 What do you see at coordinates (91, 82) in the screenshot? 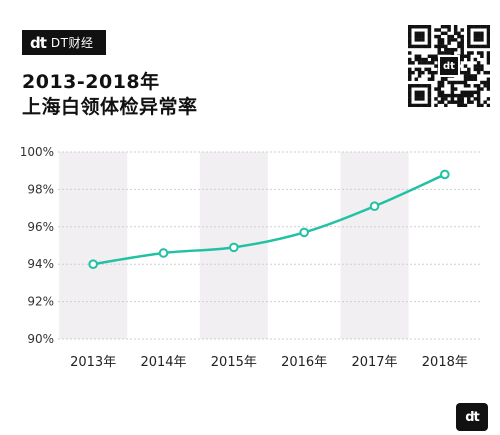
I see `chart-title-line-1: 2013-2018年` at bounding box center [91, 82].